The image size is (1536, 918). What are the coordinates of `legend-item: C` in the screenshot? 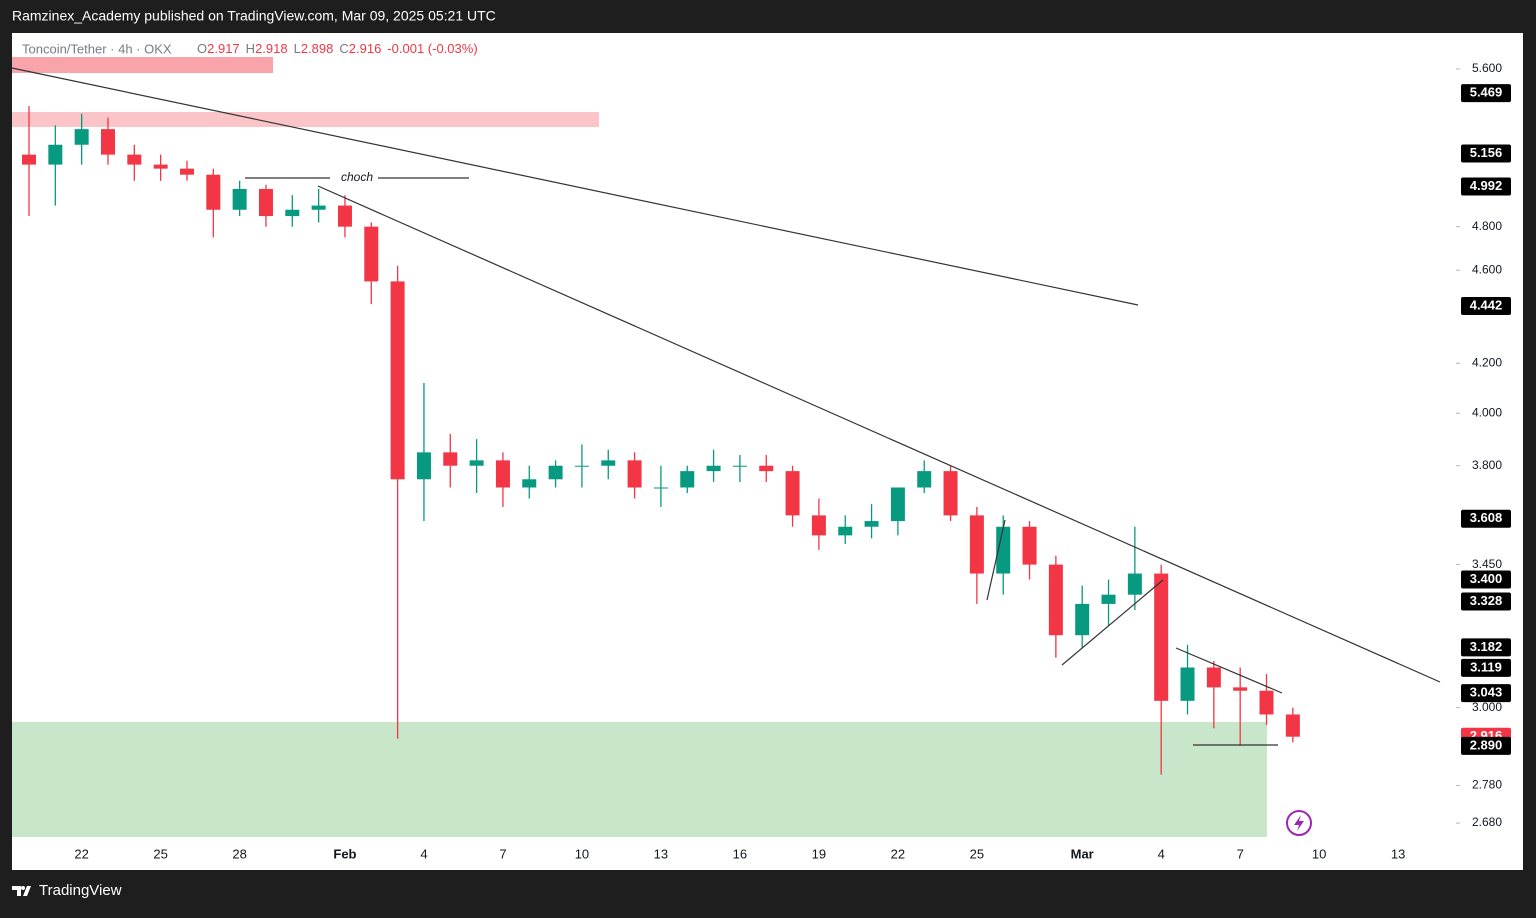 It's located at (343, 48).